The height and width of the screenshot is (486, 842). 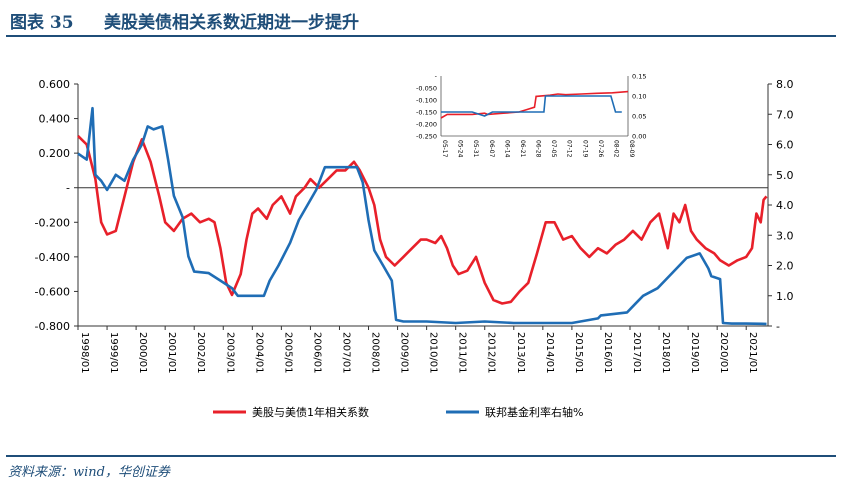 What do you see at coordinates (421, 20) in the screenshot?
I see `figure-header: 图表 35 美股美债相关系数近期进一步提升` at bounding box center [421, 20].